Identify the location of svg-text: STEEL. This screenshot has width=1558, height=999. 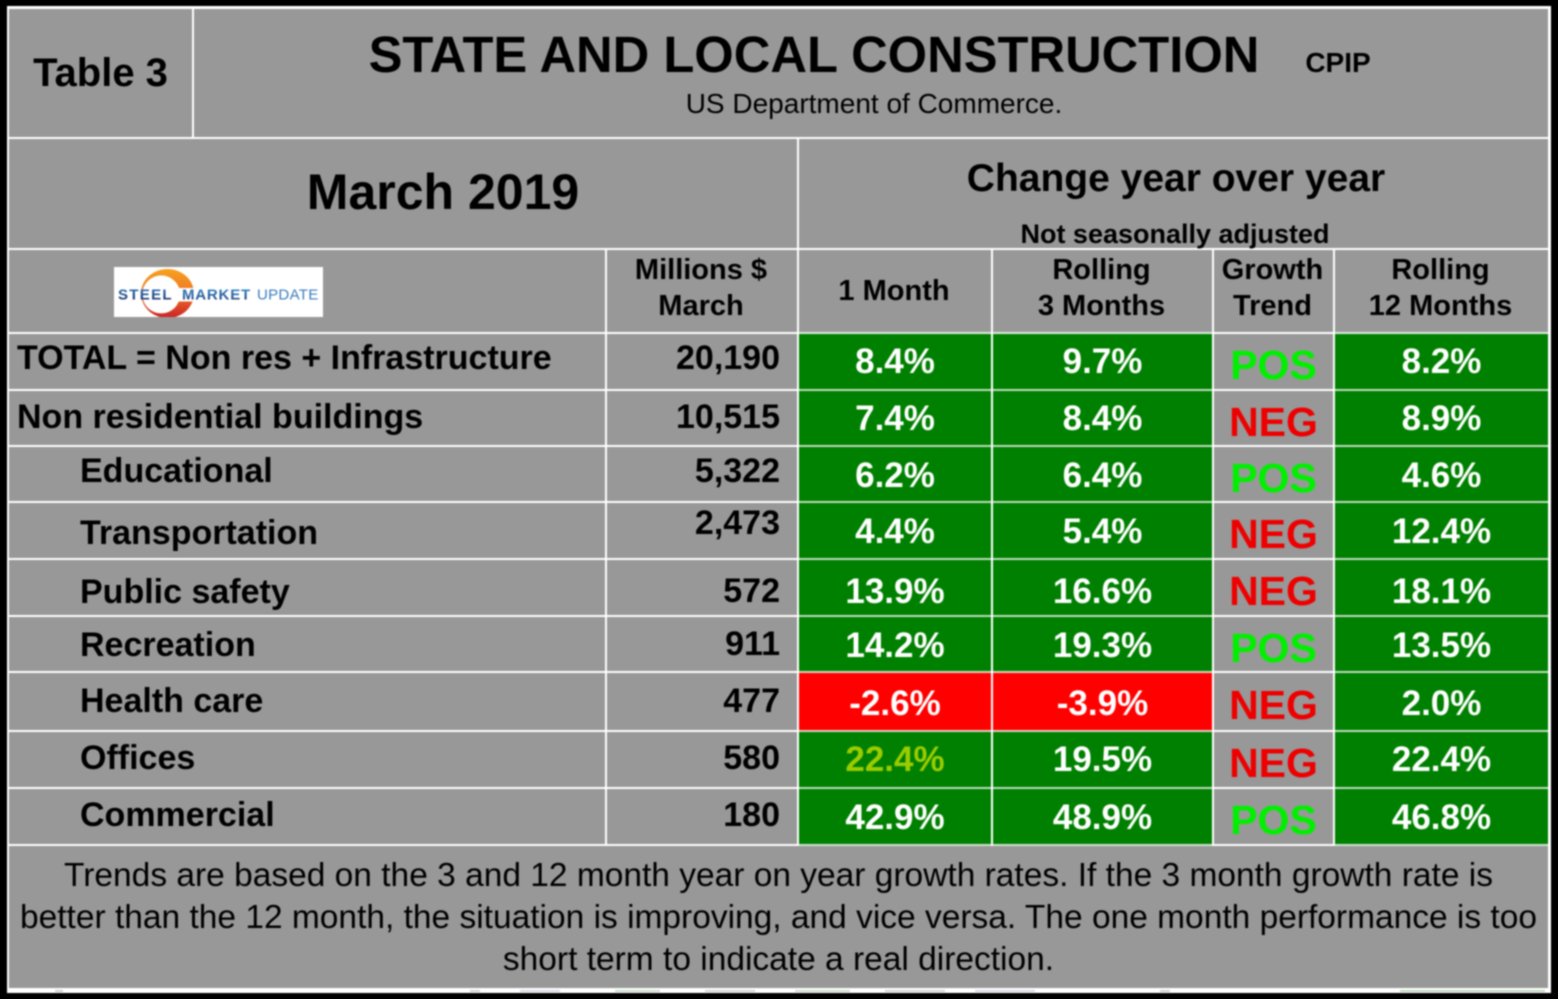
(145, 295).